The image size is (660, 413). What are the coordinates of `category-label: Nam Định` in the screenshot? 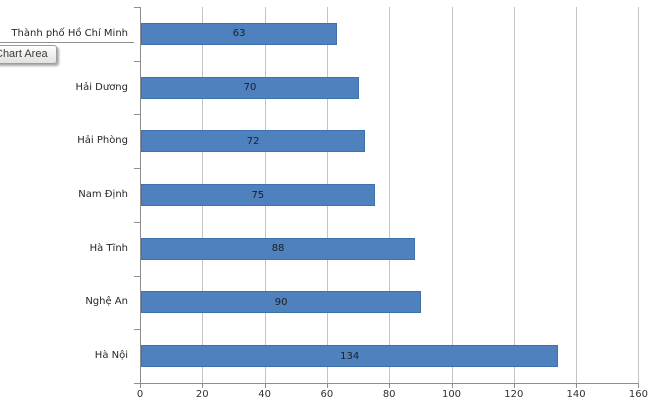 It's located at (103, 194).